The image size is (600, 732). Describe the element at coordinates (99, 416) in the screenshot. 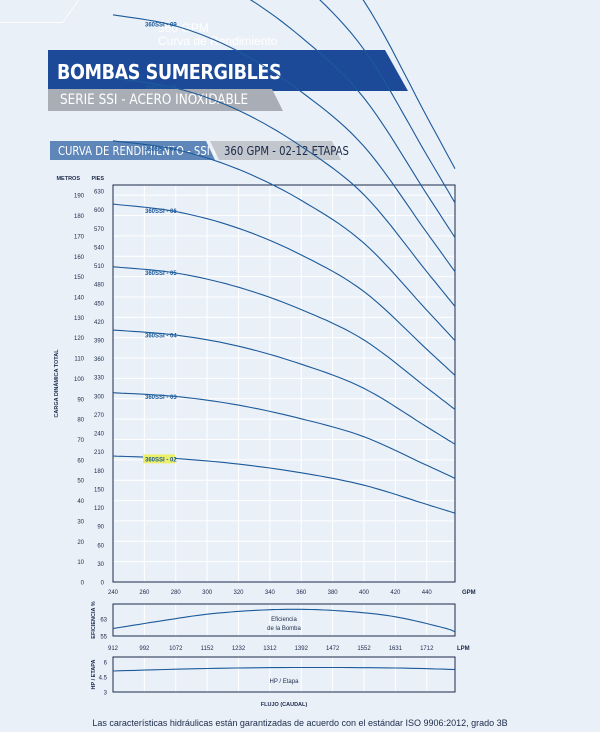

I see `y-tick-pies: 270` at that location.